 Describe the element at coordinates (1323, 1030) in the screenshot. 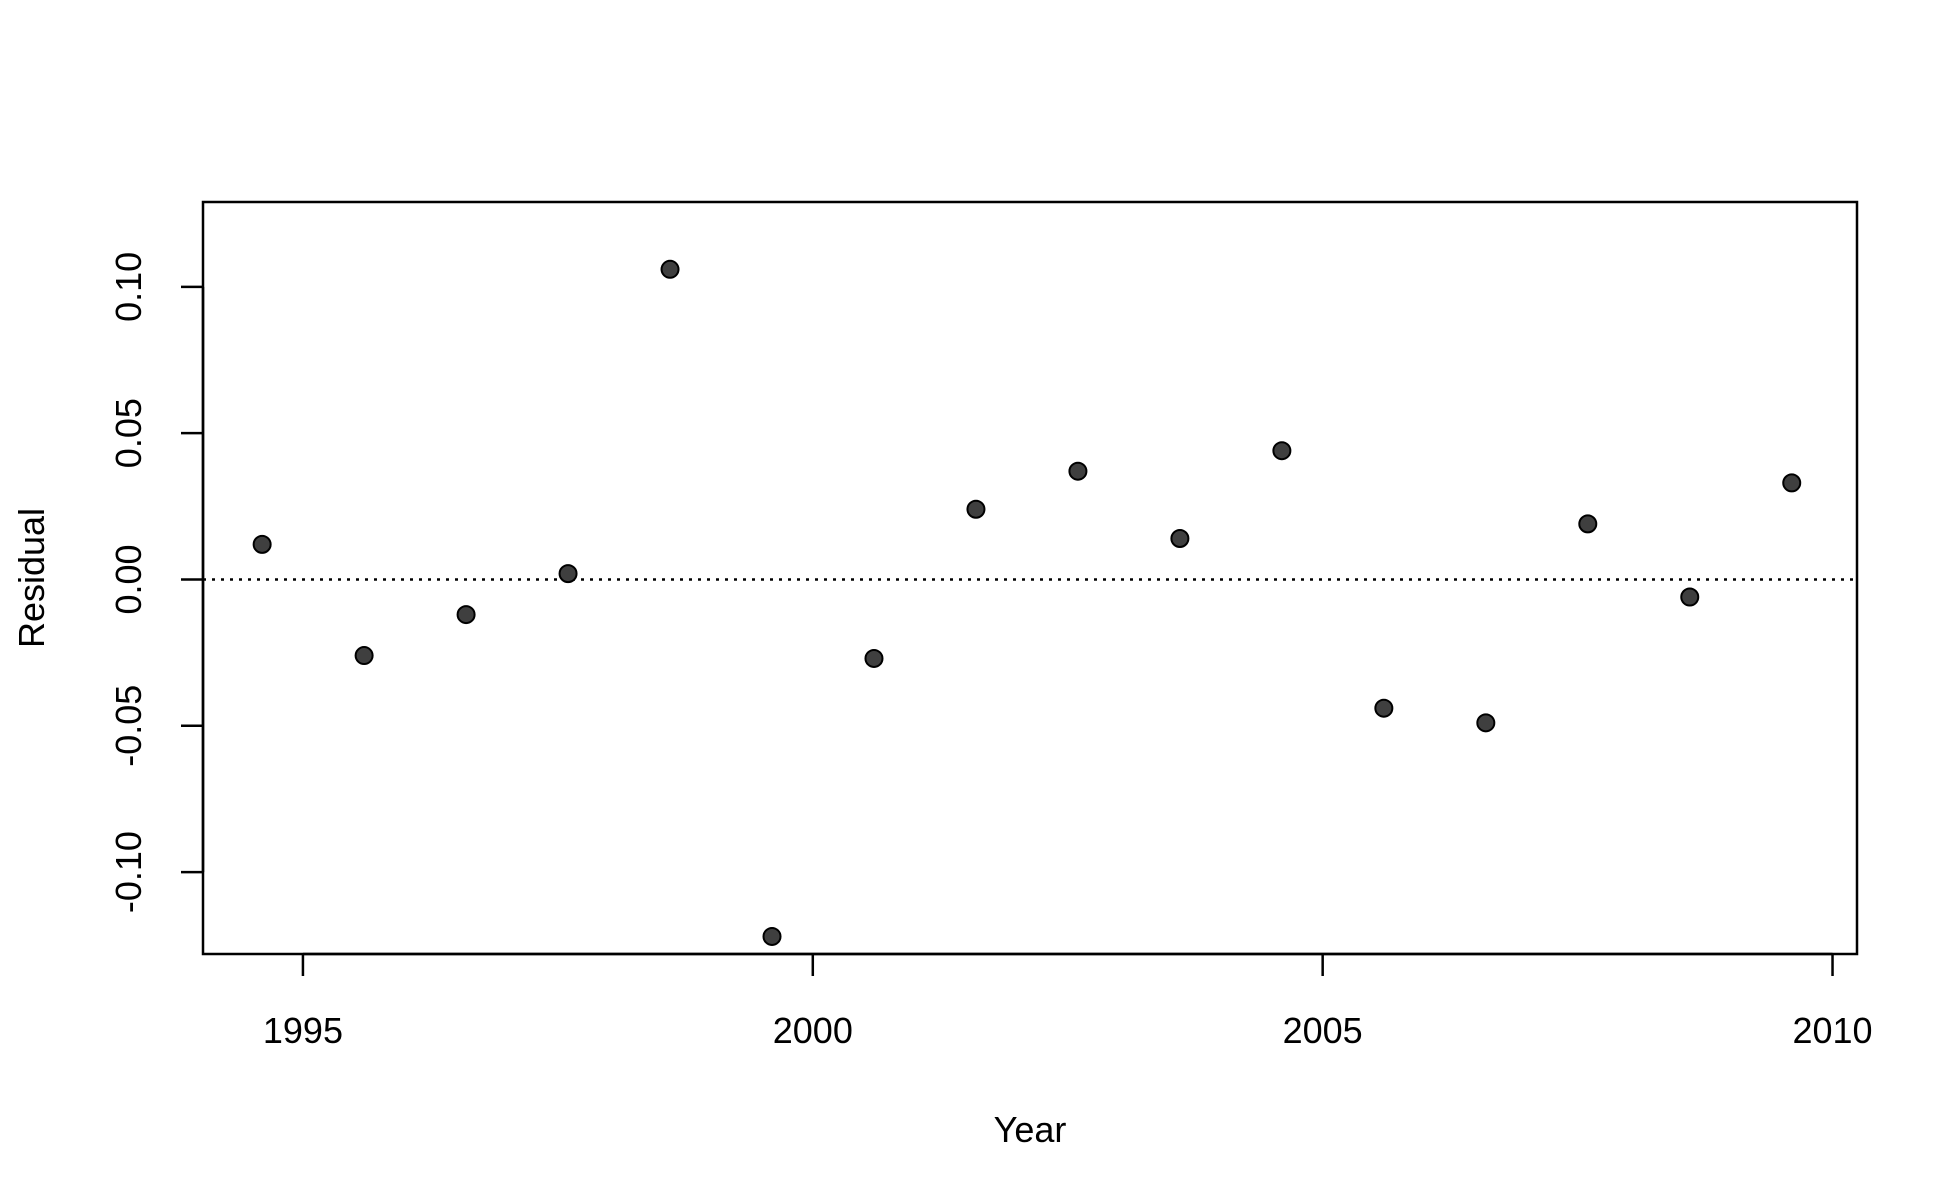

I see `x-tick-label-2005: 2005` at that location.